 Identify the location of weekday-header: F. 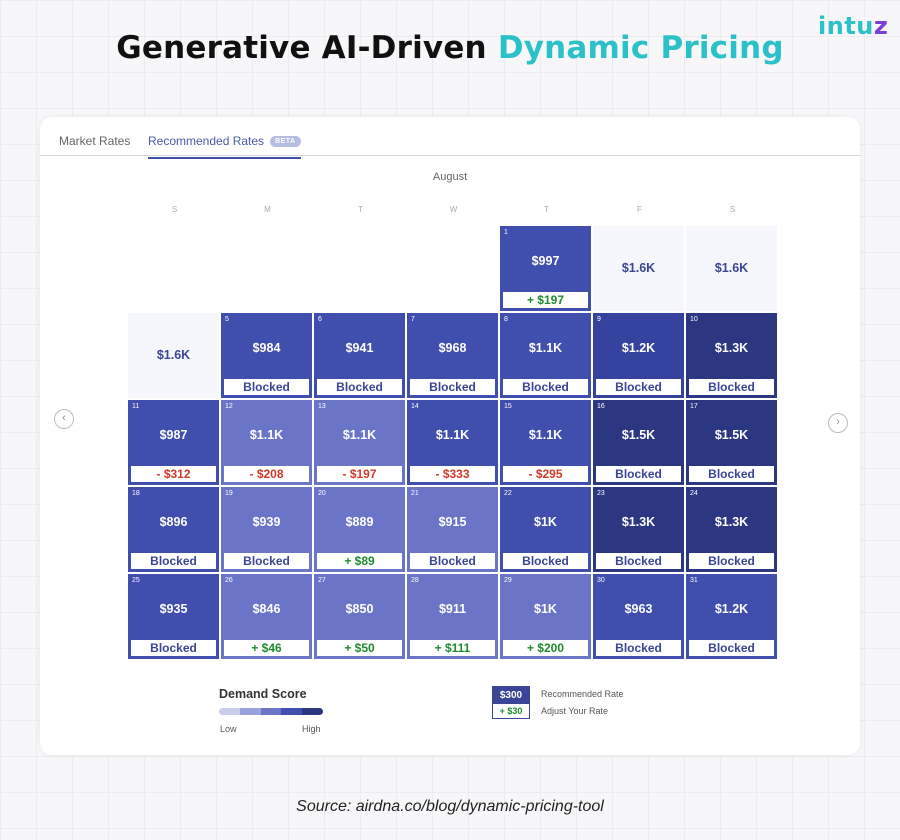
(639, 209).